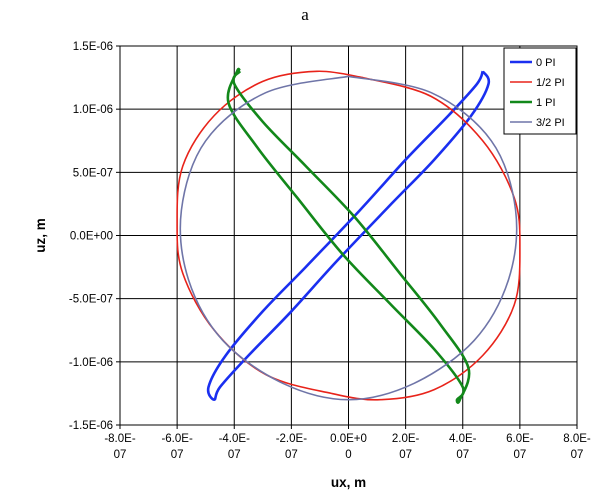 The height and width of the screenshot is (492, 609). Describe the element at coordinates (550, 83) in the screenshot. I see `legend-label: 1/2 PI` at that location.